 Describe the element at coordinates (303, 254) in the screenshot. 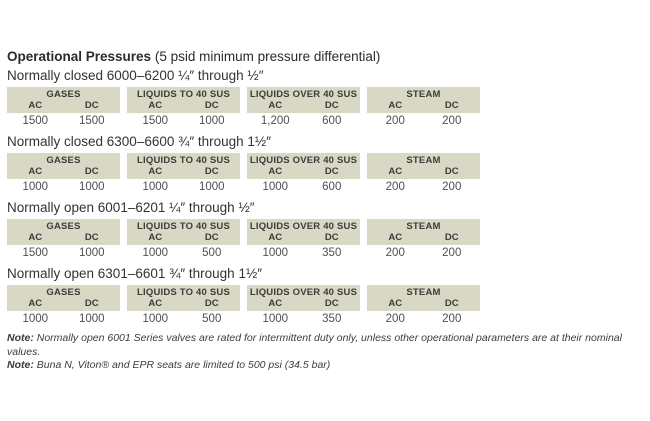

I see `values-row: 1000 350` at that location.